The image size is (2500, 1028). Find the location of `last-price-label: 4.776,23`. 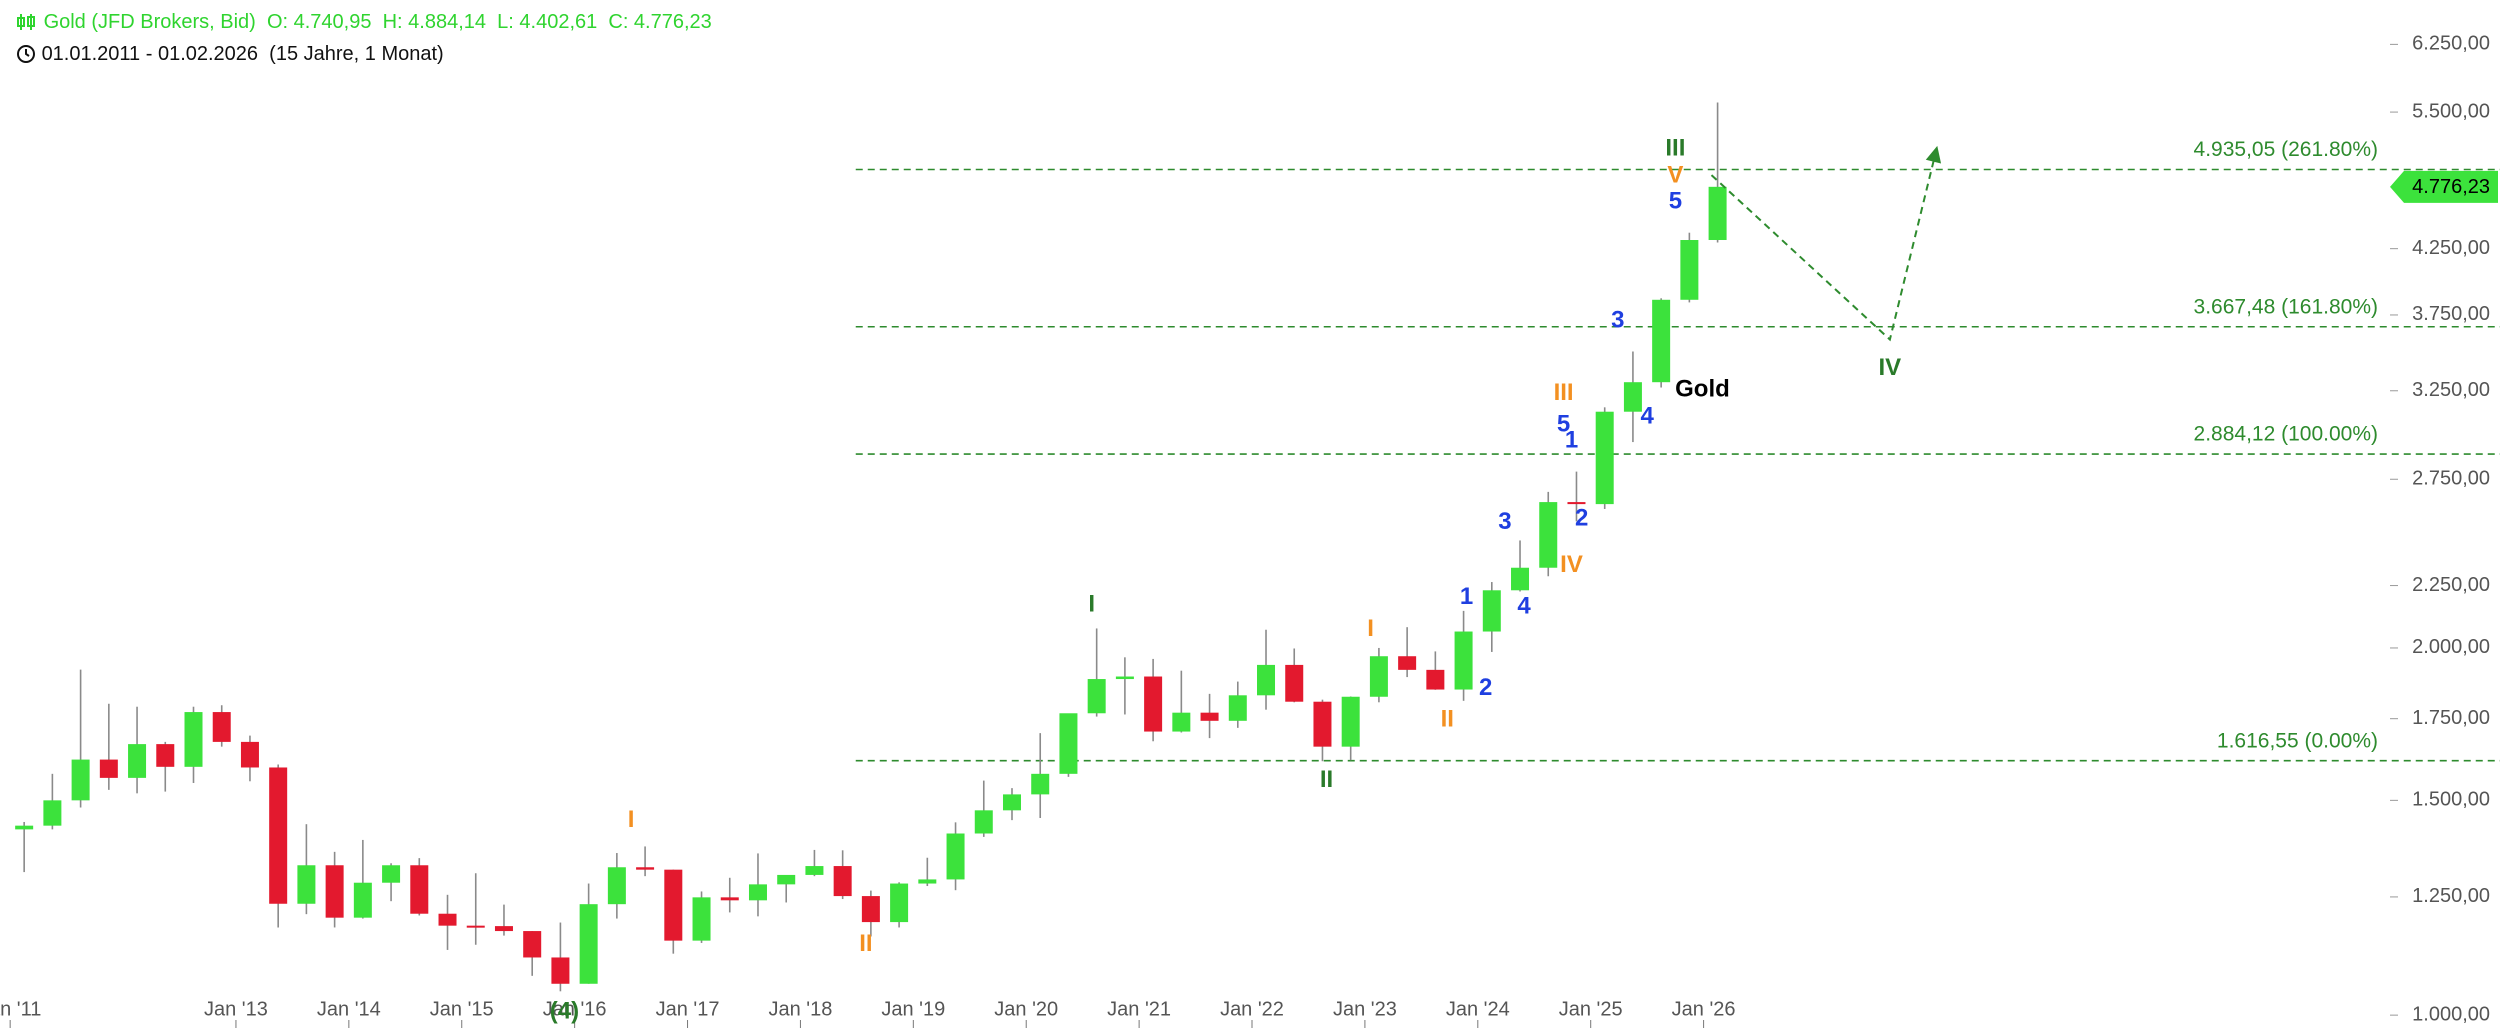

last-price-label: 4.776,23 is located at coordinates (2451, 187).